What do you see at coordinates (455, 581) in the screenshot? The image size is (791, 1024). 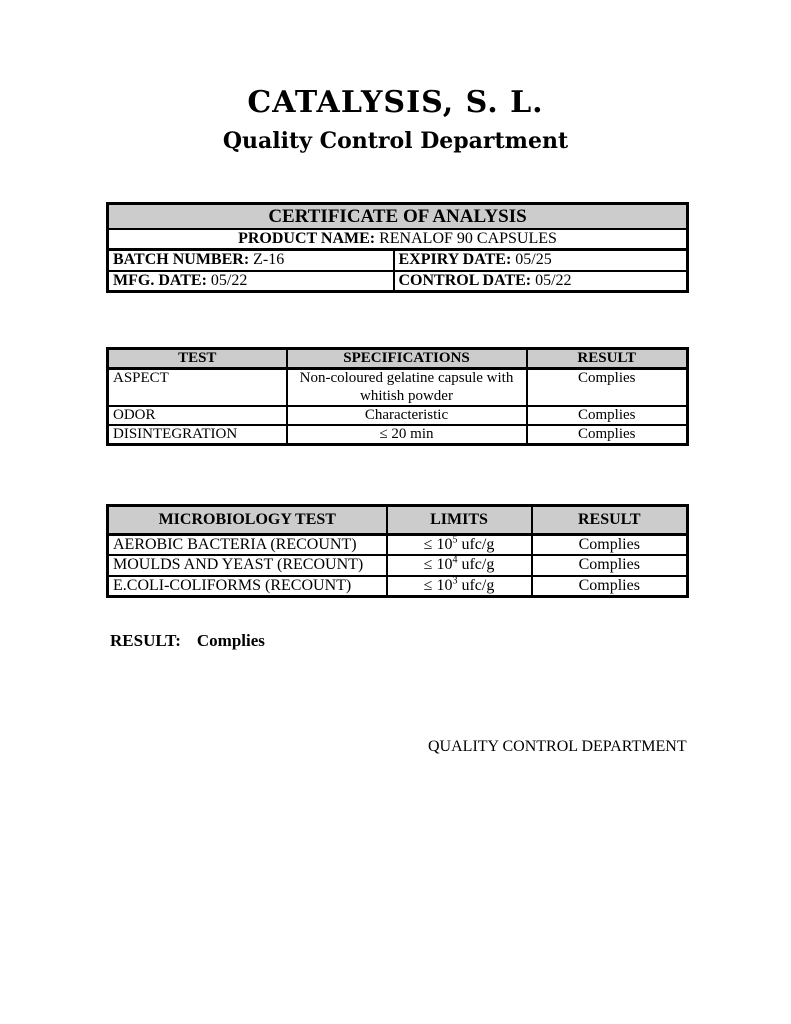 I see `limit-exponent: 3` at bounding box center [455, 581].